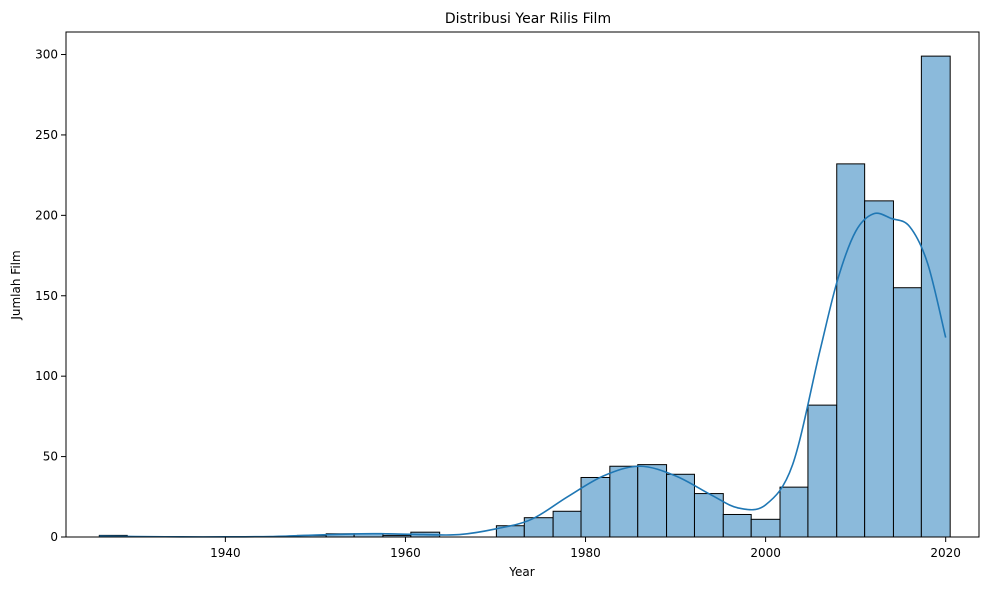 This screenshot has height=590, width=989. I want to click on x-tick-label: 2000, so click(765, 553).